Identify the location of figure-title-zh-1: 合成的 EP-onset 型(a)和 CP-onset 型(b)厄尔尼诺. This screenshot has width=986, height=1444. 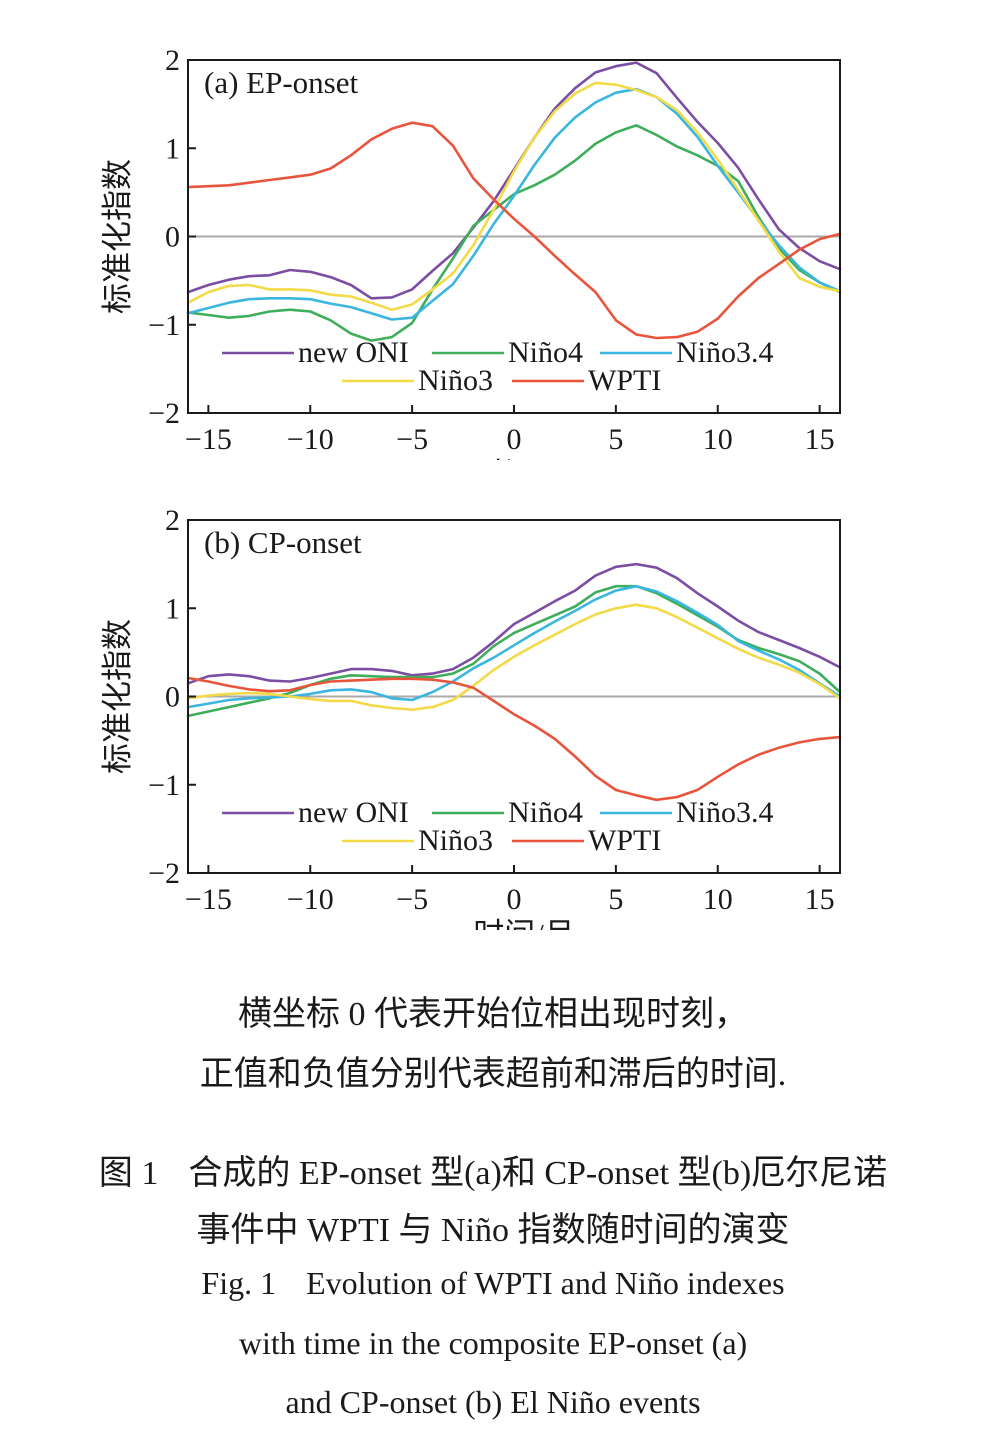
(538, 1173).